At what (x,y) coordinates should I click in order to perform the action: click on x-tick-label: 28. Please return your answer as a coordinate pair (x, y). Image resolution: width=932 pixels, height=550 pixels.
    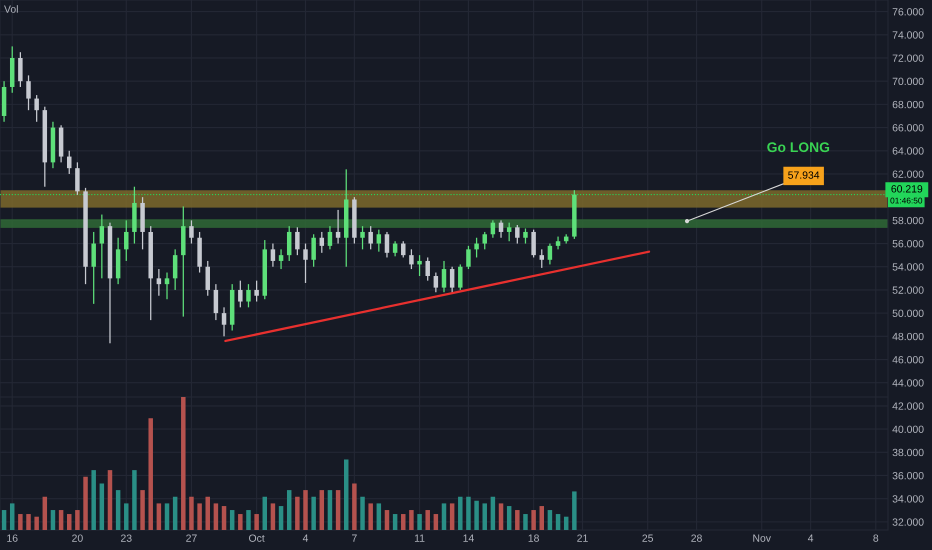
    Looking at the image, I should click on (696, 538).